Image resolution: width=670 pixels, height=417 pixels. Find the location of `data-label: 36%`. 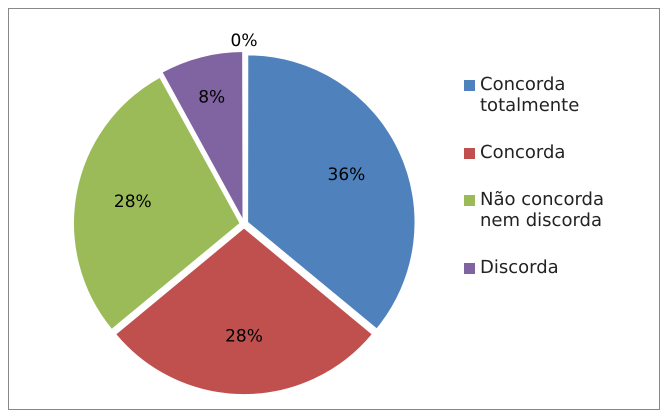

data-label: 36% is located at coordinates (347, 175).